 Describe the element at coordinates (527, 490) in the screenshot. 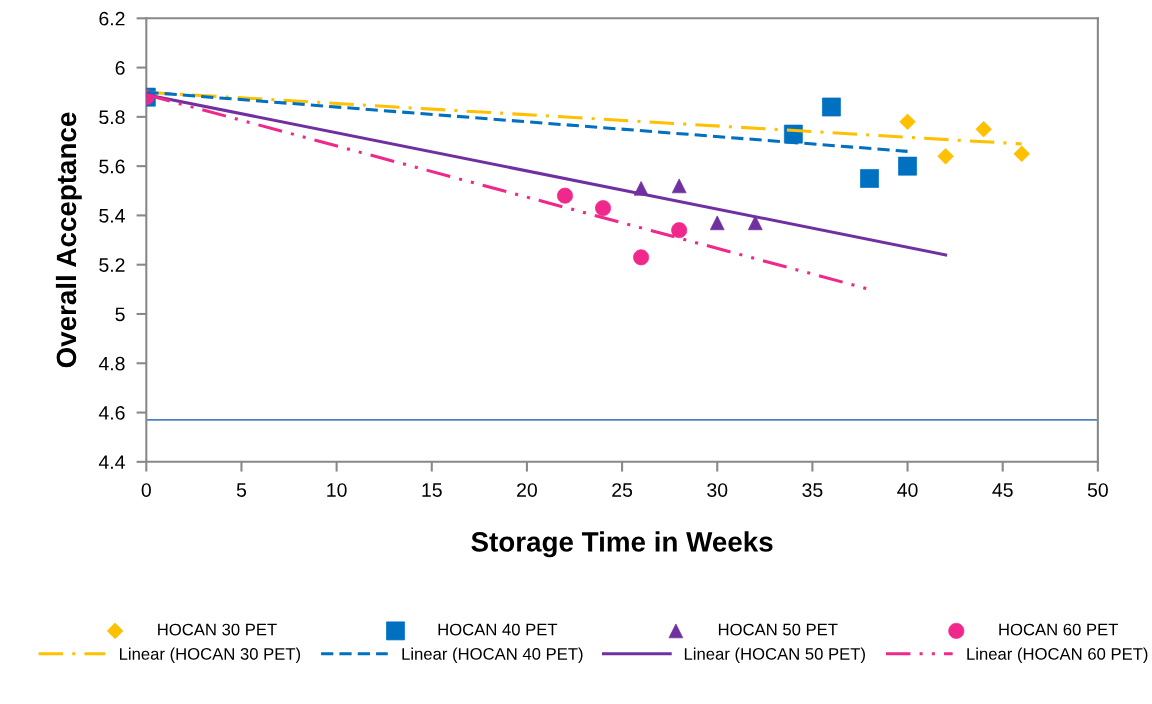

I see `x-tick-label: 20` at that location.